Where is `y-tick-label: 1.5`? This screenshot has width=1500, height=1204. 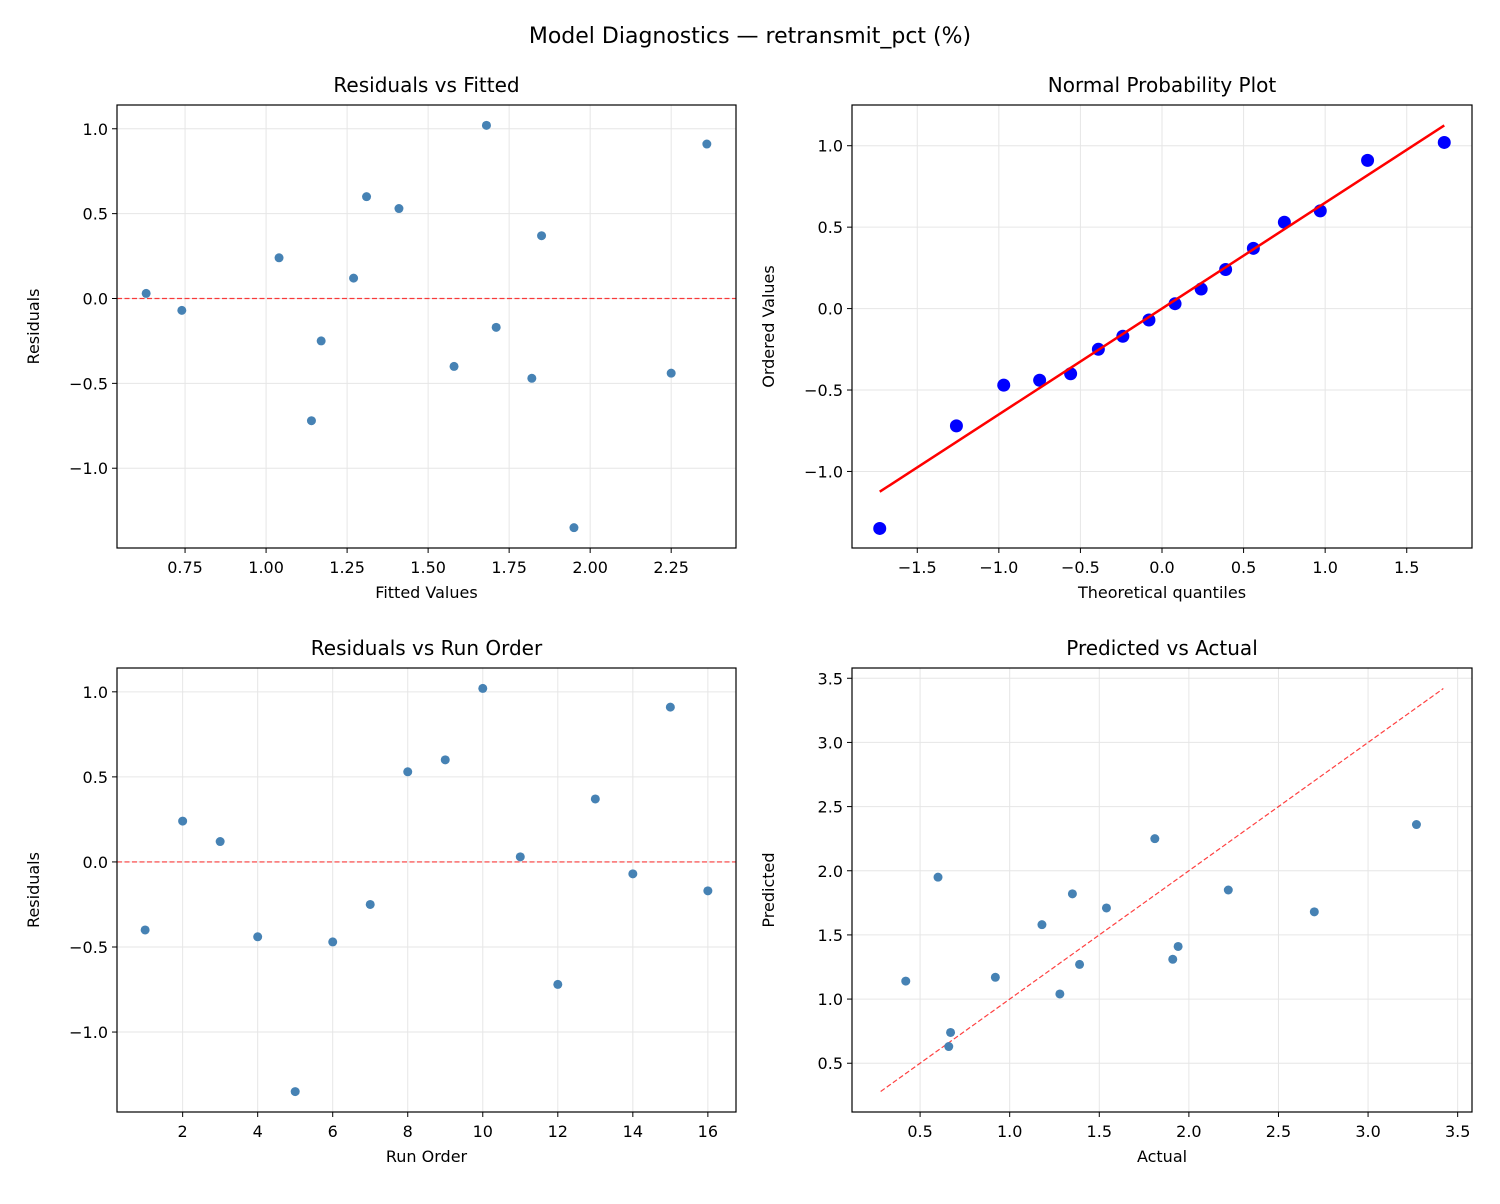
y-tick-label: 1.5 is located at coordinates (830, 935).